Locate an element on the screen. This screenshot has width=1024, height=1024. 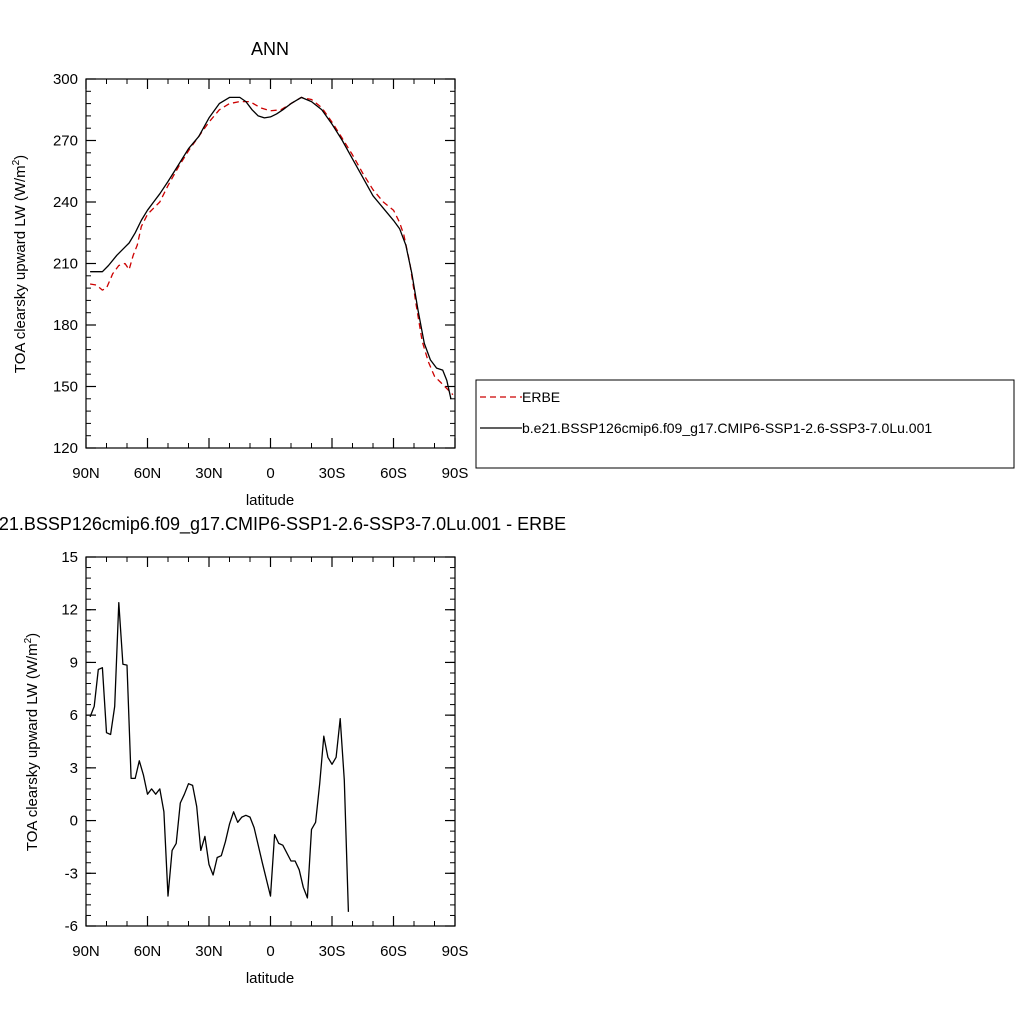
bottom-y-tick-label: 15 is located at coordinates (69, 557).